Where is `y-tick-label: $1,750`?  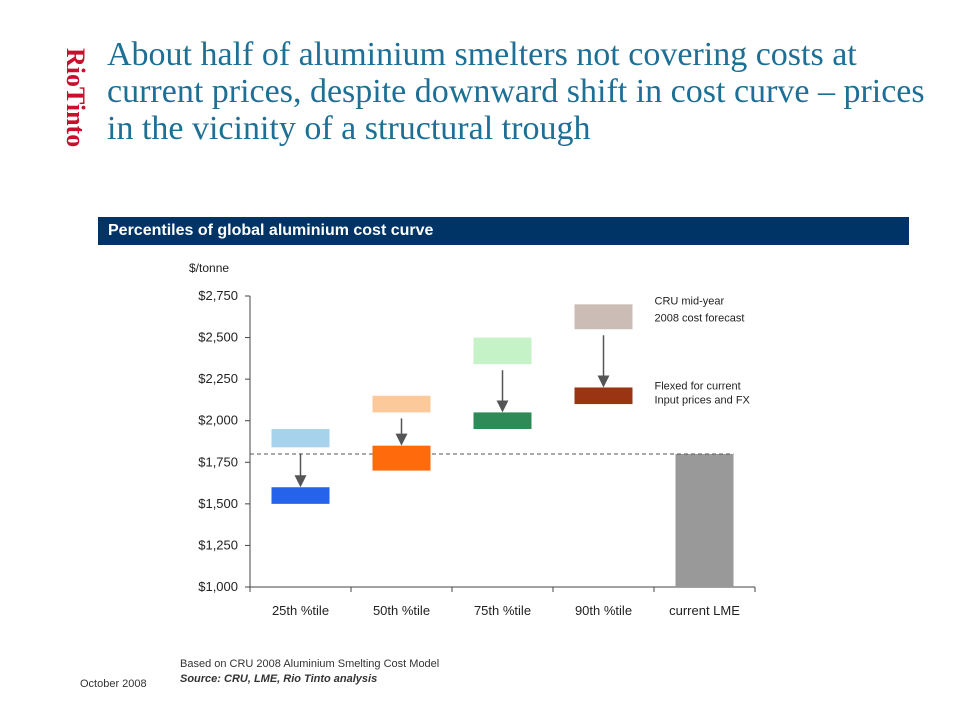 y-tick-label: $1,750 is located at coordinates (218, 461).